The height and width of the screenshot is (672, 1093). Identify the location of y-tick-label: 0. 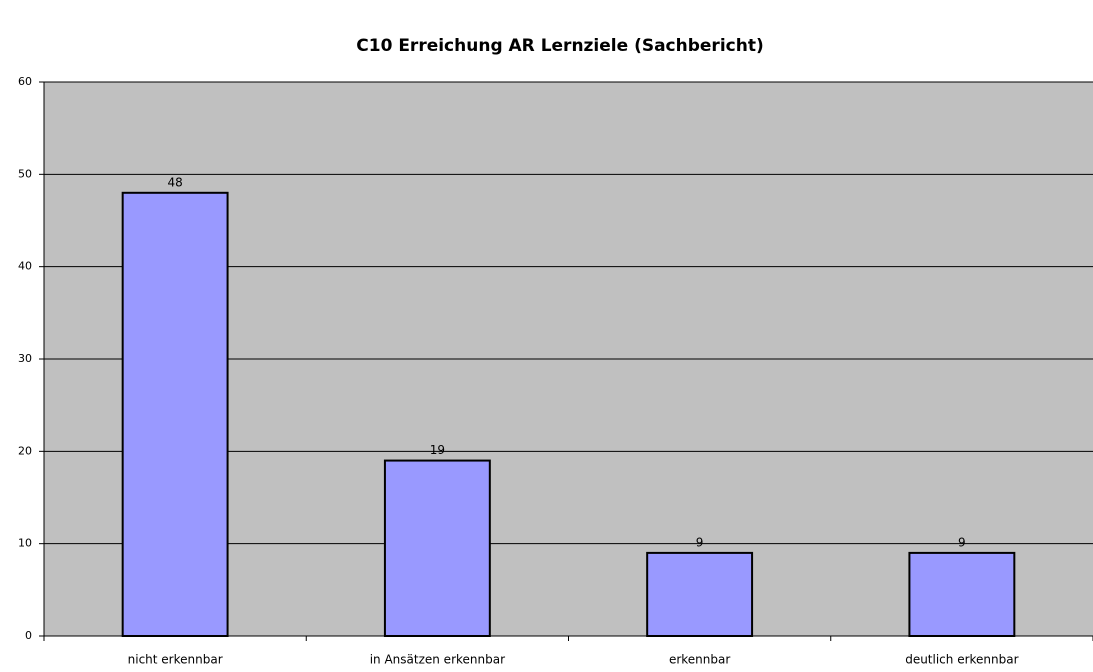
(28, 635).